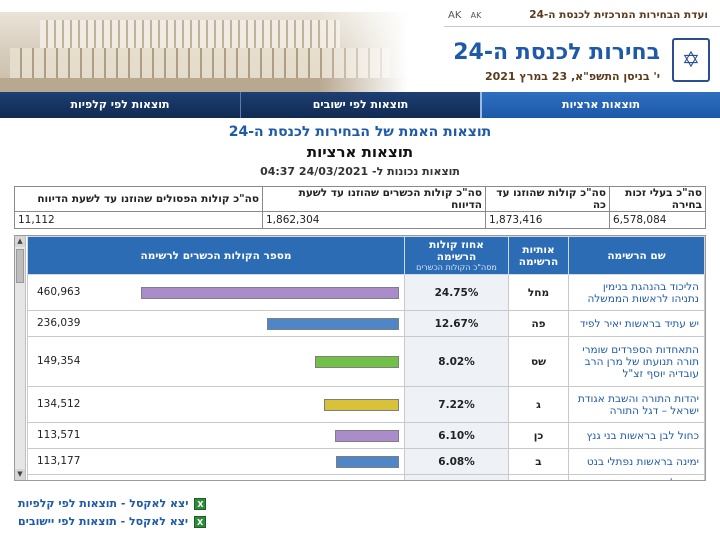 The image size is (720, 533). What do you see at coordinates (636, 255) in the screenshot?
I see `col-header-list-name: שם הרשימה` at bounding box center [636, 255].